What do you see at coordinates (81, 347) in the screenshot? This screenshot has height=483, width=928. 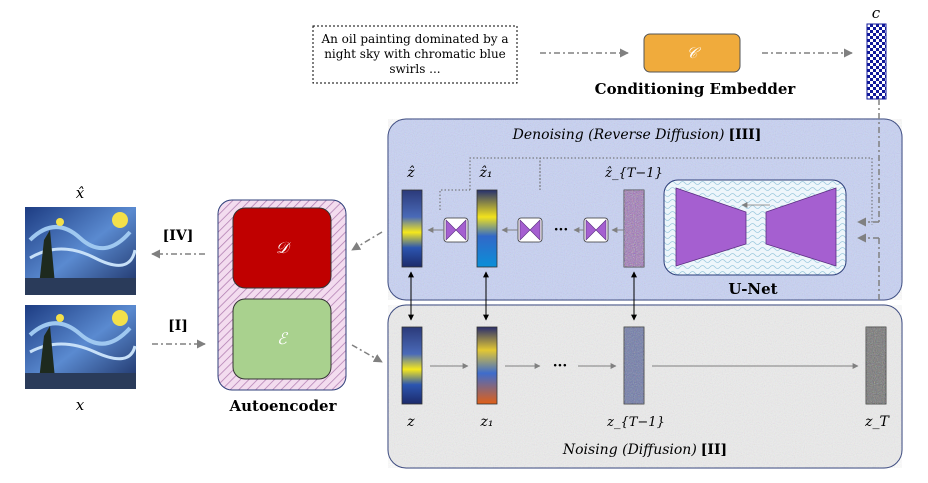 I see `input-image` at bounding box center [81, 347].